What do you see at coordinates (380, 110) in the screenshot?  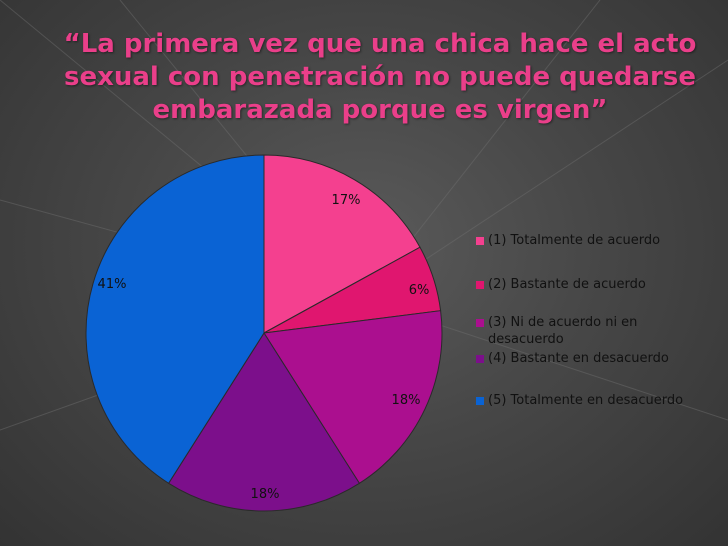 I see `title-line-3: embarazada porque es virgen”` at bounding box center [380, 110].